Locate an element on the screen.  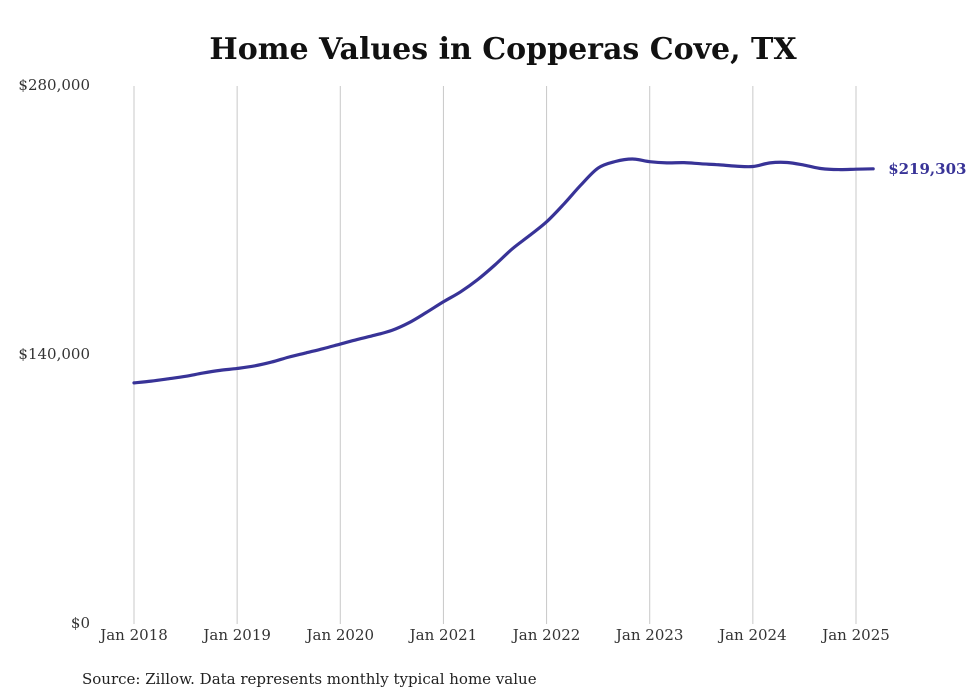
x-tick-label: Jan 2023 is located at coordinates (649, 635).